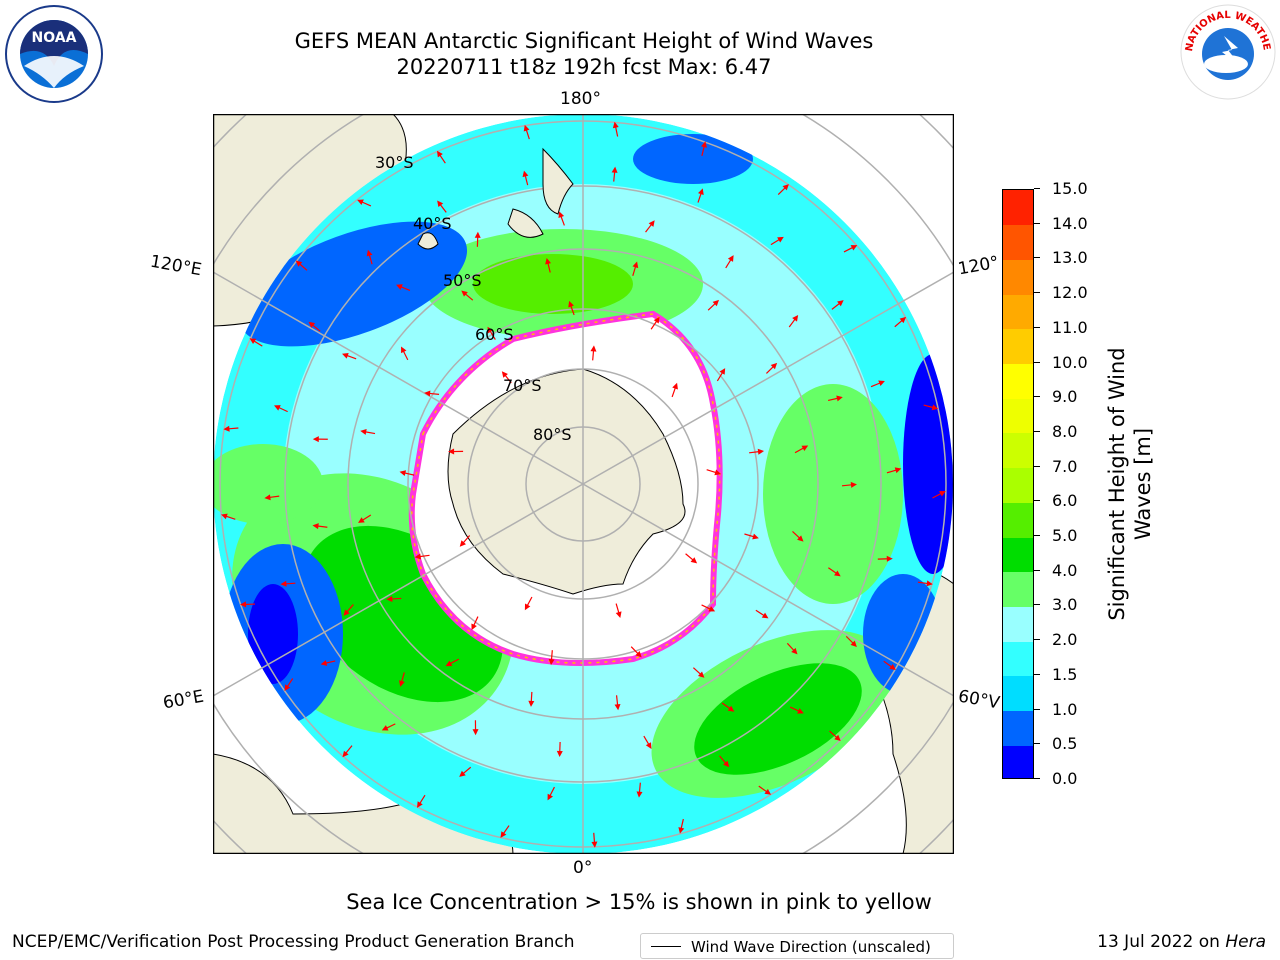 This screenshot has height=960, width=1280. I want to click on lat-label-60s: 60°S, so click(494, 334).